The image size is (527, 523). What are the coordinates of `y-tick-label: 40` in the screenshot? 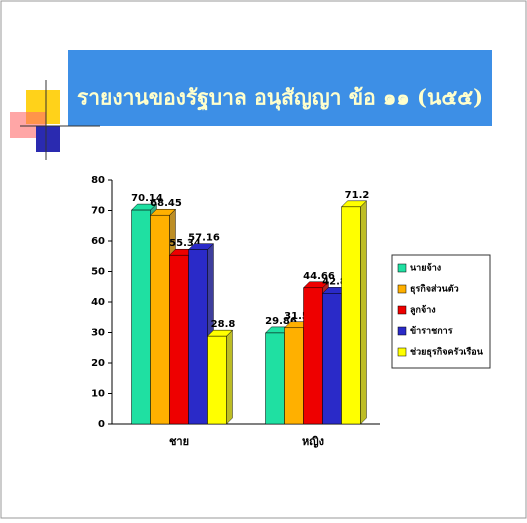 It's located at (98, 302).